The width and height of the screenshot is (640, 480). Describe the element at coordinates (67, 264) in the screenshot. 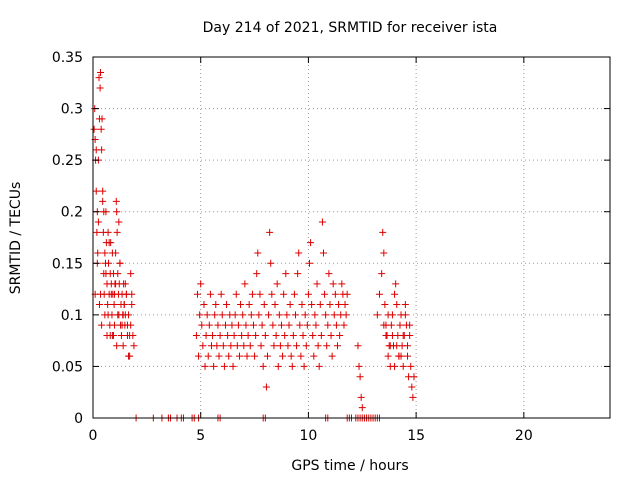

I see `y-tick-label: 0.15` at that location.